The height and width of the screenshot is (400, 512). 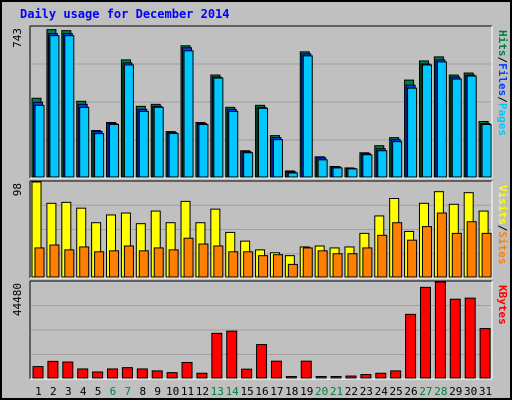 What do you see at coordinates (440, 391) in the screenshot?
I see `x-tick-label: 28` at bounding box center [440, 391].